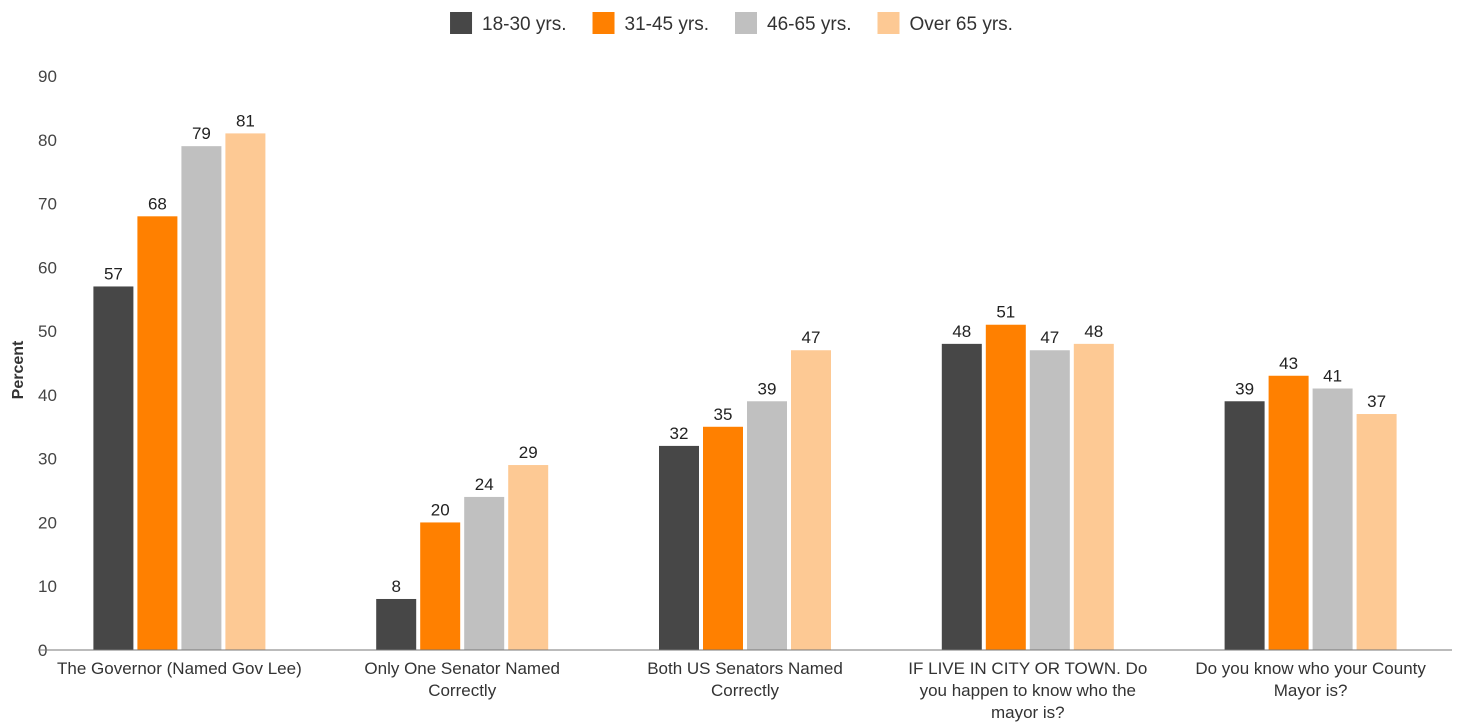 This screenshot has height=726, width=1463. What do you see at coordinates (47, 204) in the screenshot?
I see `y-tick-label: 70` at bounding box center [47, 204].